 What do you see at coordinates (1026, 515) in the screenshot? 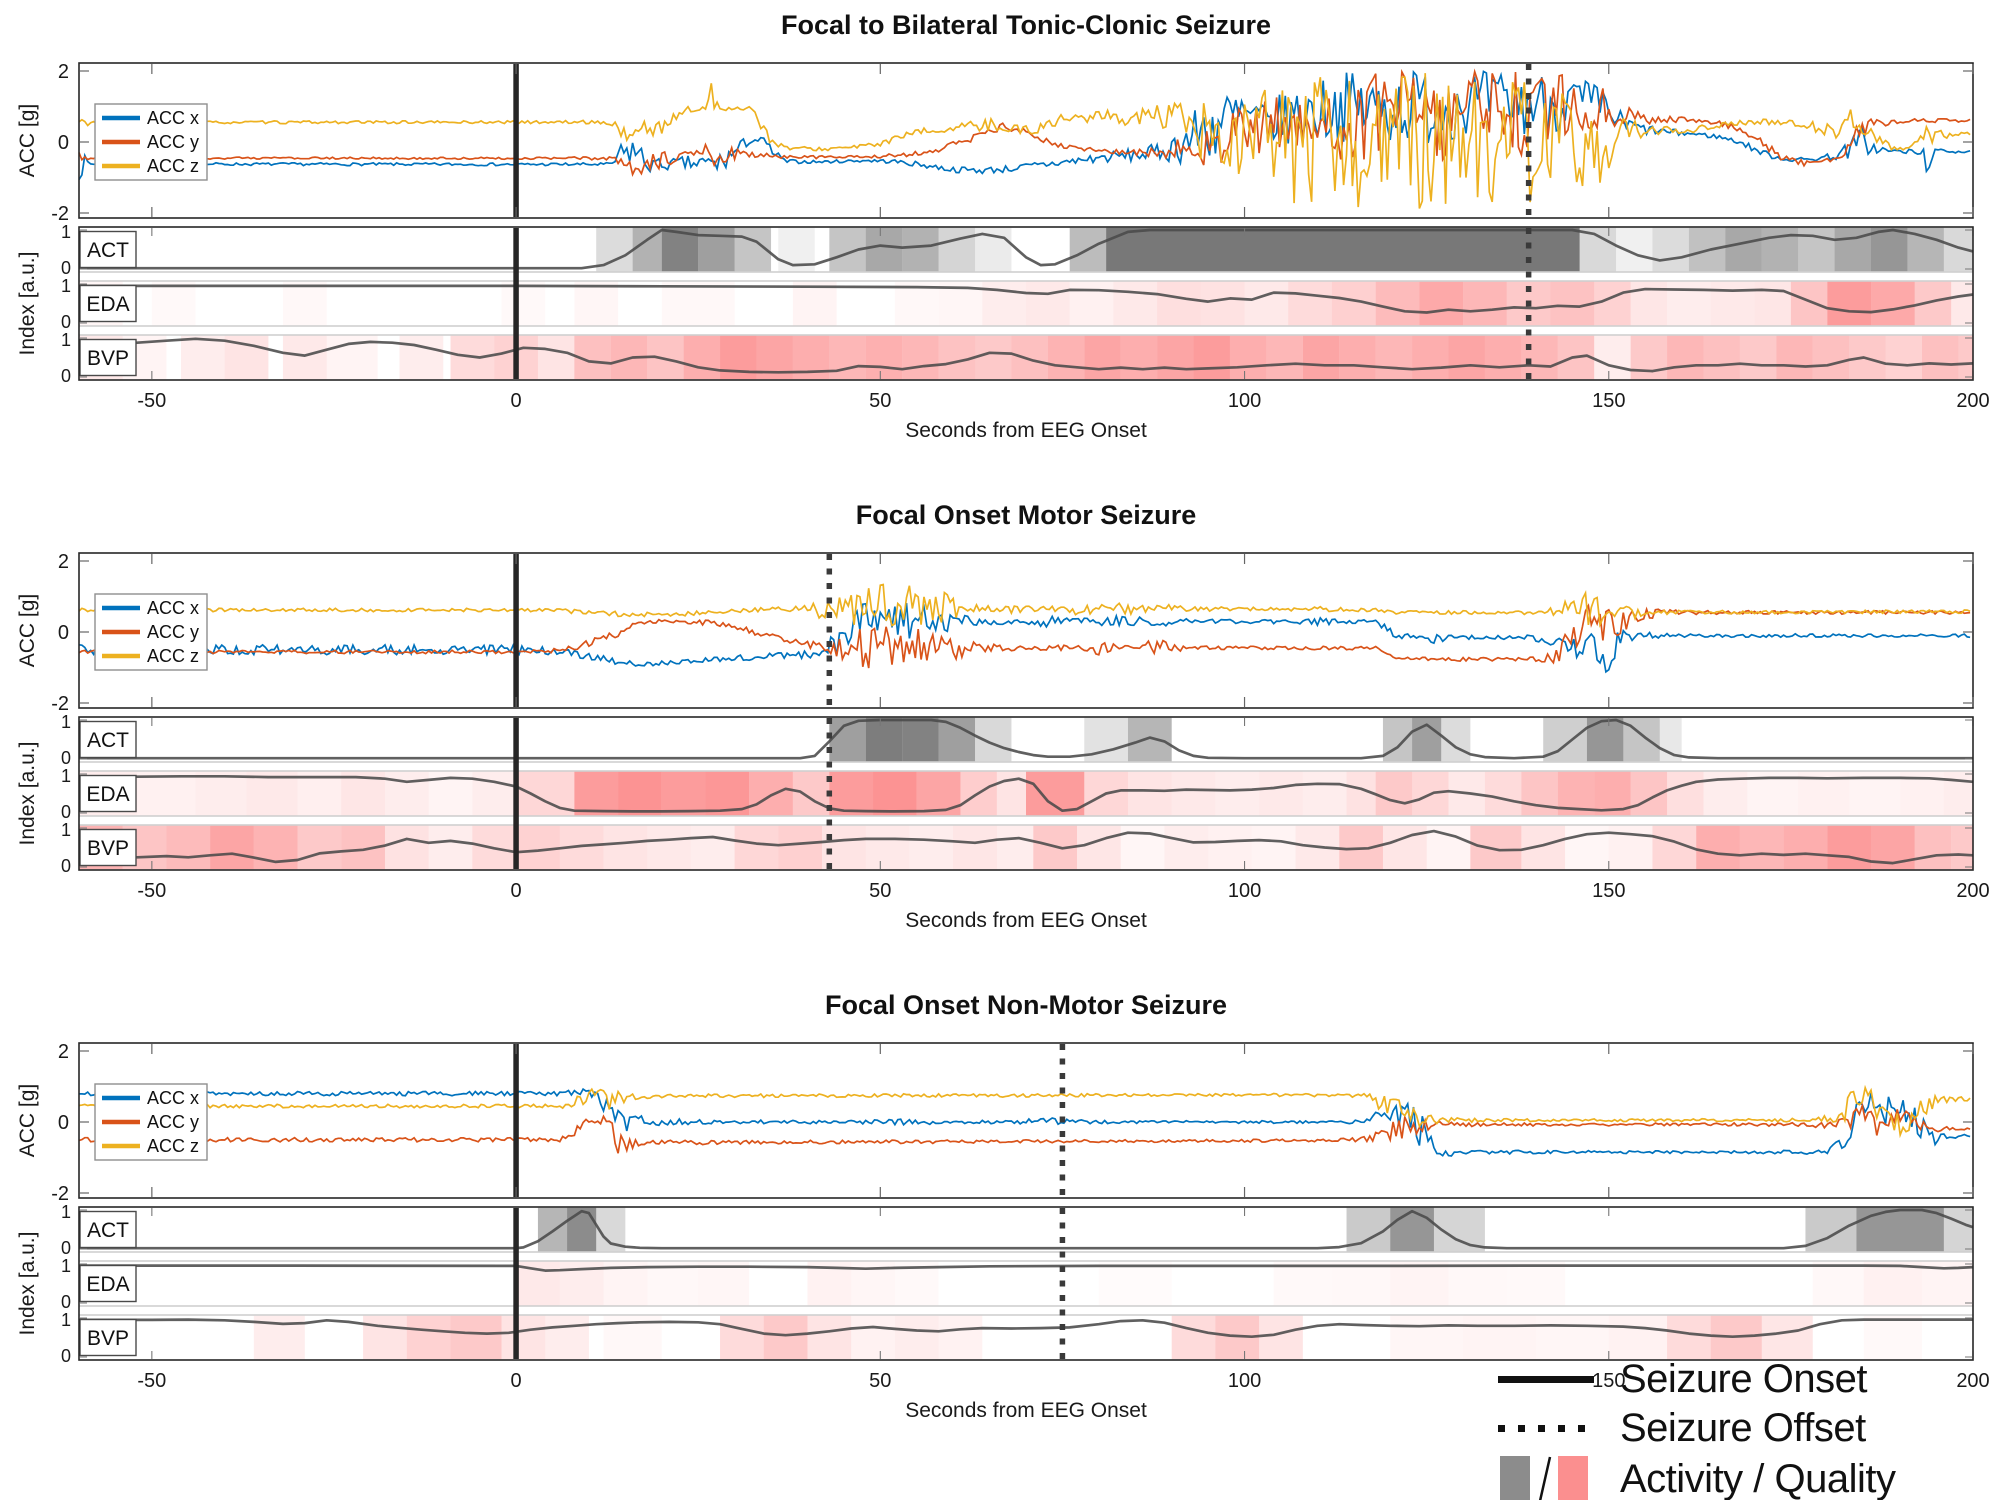
I see `panel-title: Focal Onset Motor Seizure` at bounding box center [1026, 515].